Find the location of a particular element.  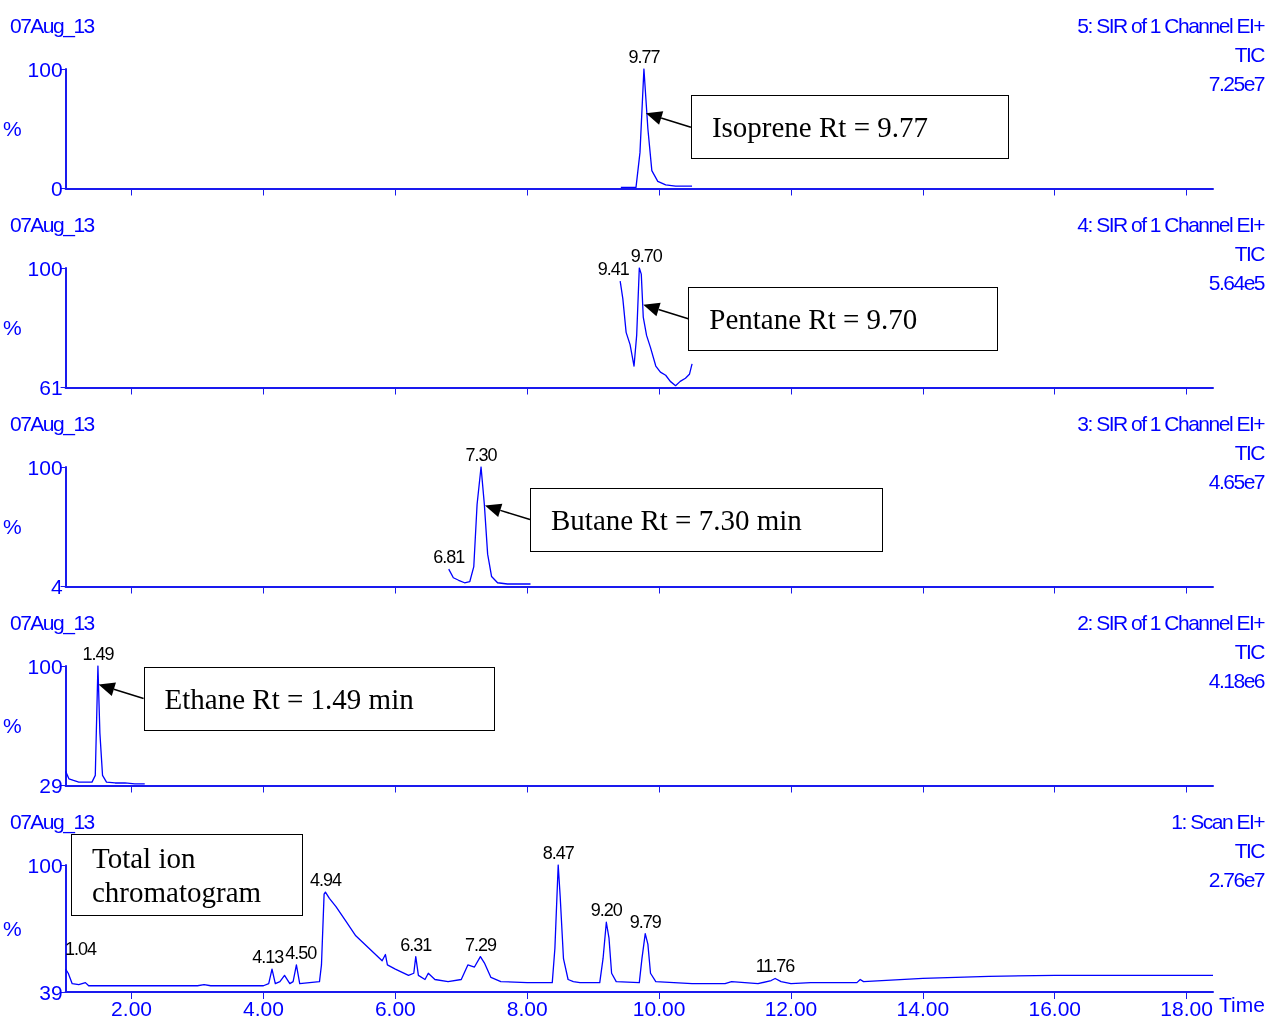

annotation: 5.64e5 is located at coordinates (1236, 283).